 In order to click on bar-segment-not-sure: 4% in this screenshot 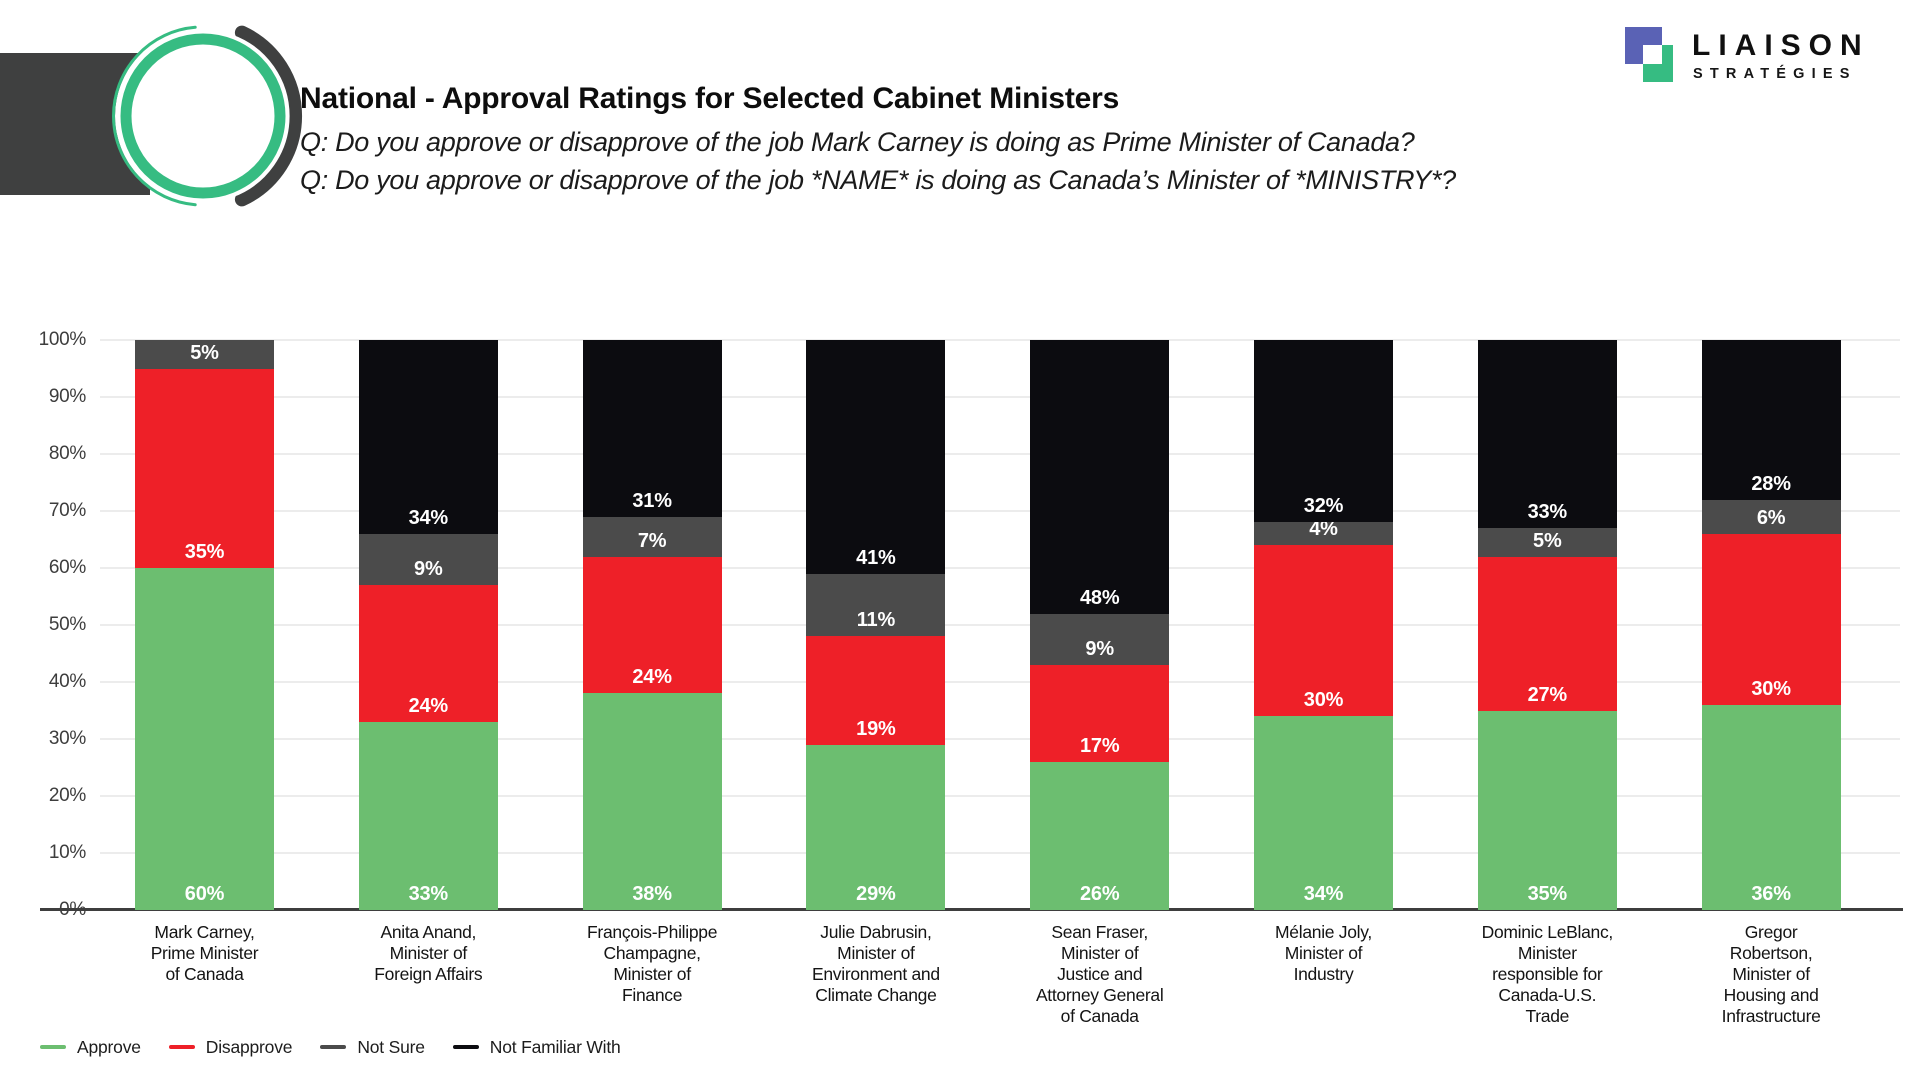, I will do `click(1323, 532)`.